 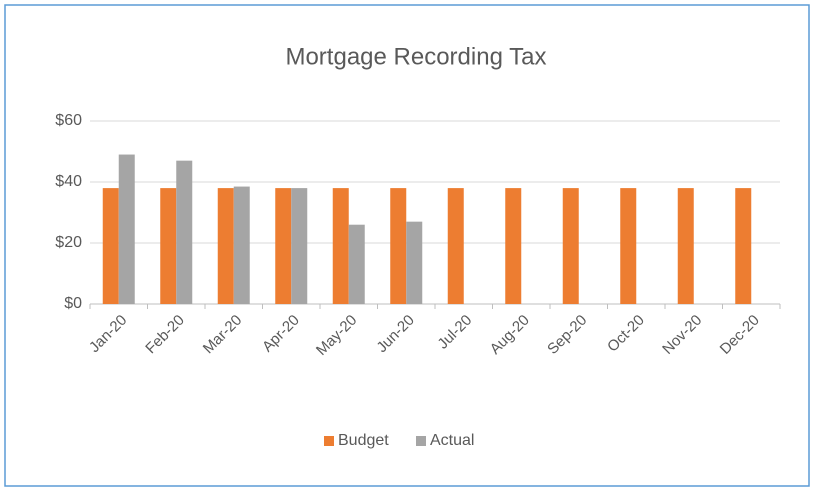 What do you see at coordinates (452, 440) in the screenshot?
I see `legend-label: Actual` at bounding box center [452, 440].